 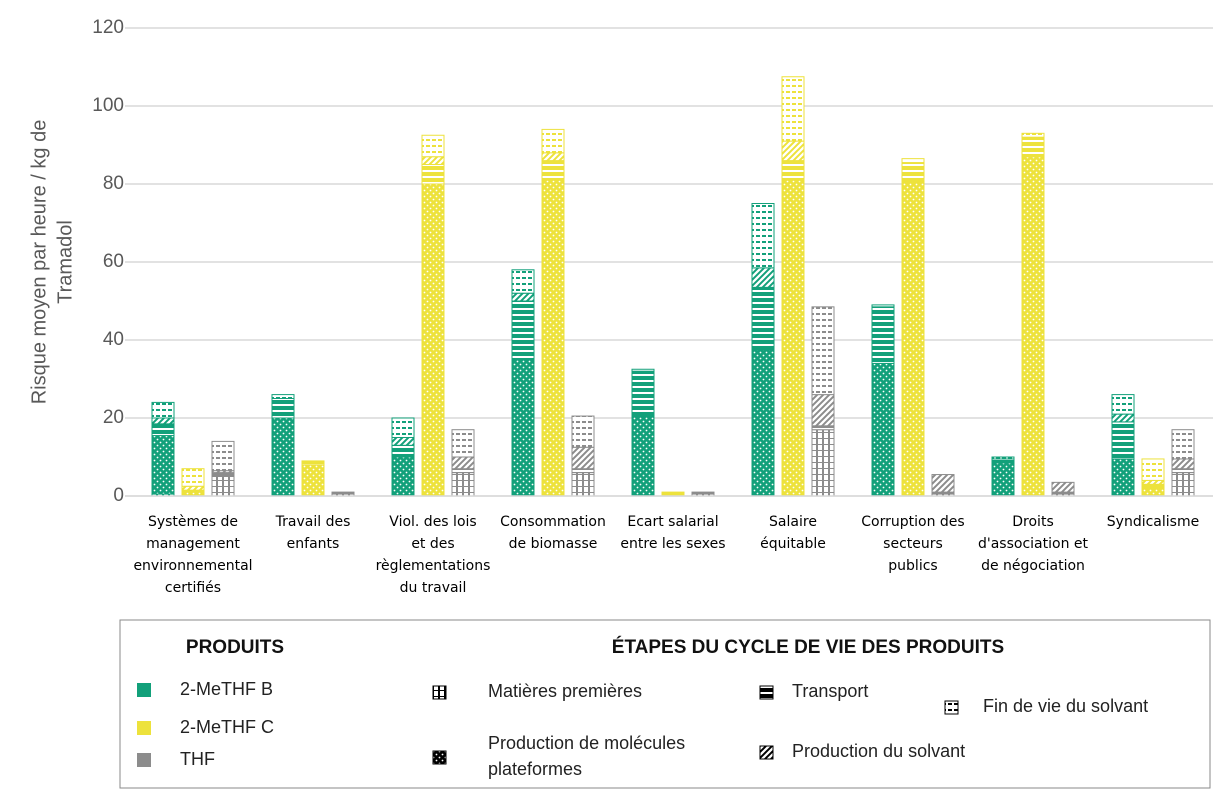 I want to click on x-tick-label: secteurs, so click(x=913, y=544).